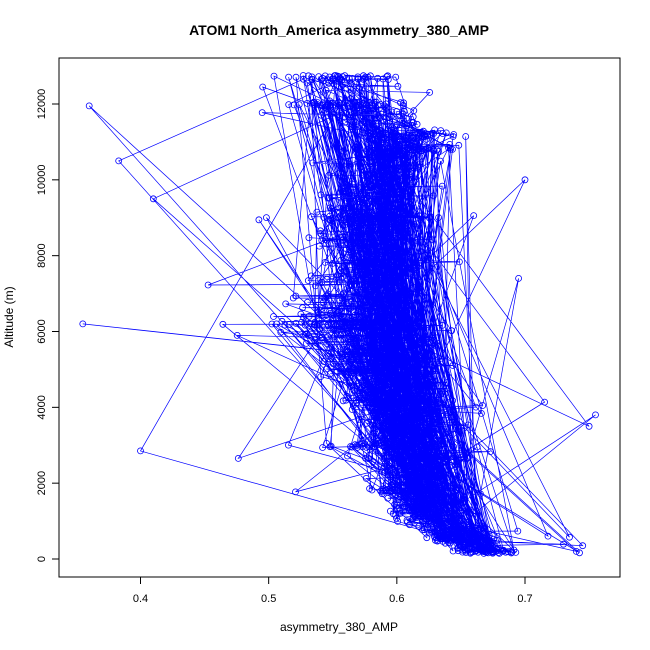  Describe the element at coordinates (42, 483) in the screenshot. I see `y-tick-label: 2000` at that location.